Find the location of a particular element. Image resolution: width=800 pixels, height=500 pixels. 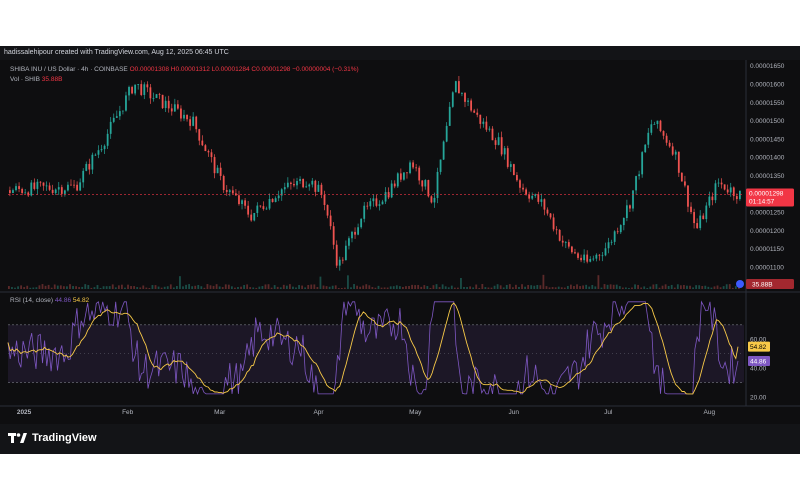

price-tick-label: 0.00001100 is located at coordinates (767, 268).